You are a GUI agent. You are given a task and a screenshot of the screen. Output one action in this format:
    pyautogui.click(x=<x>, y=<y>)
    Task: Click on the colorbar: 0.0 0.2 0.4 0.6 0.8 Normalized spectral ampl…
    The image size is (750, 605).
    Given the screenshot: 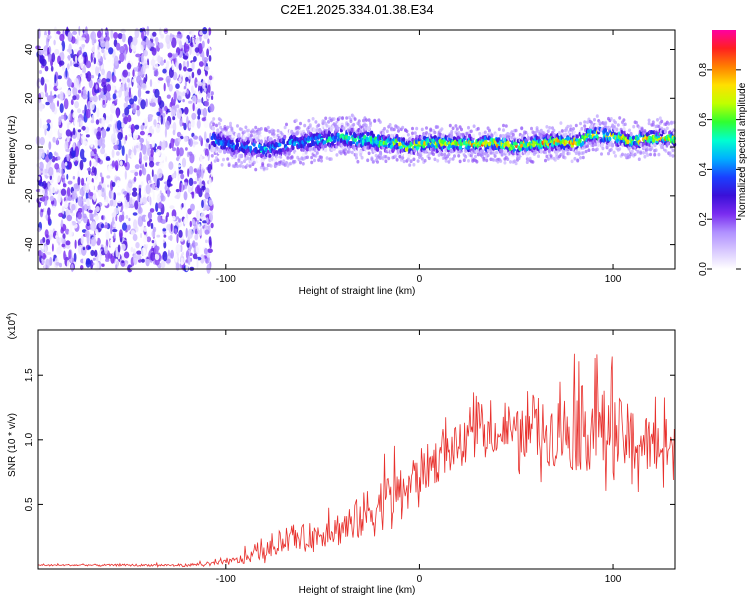 What is the action you would take?
    pyautogui.click(x=723, y=153)
    